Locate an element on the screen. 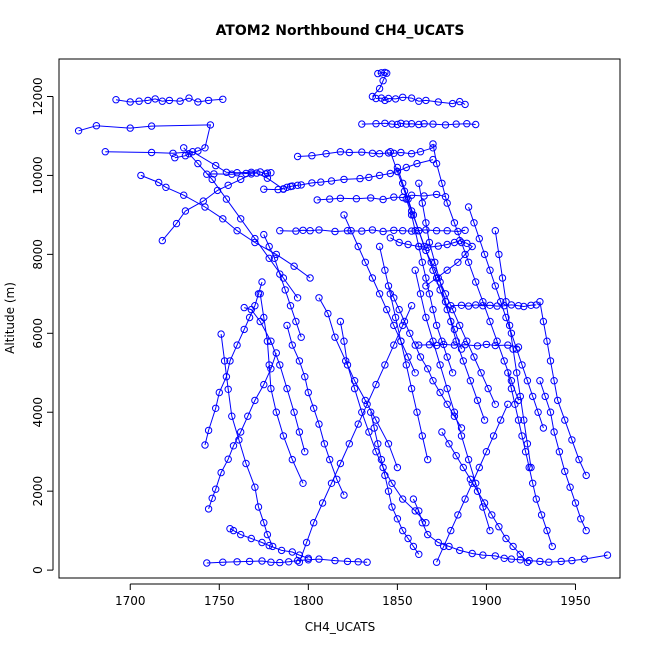  x-tick-label: 1800 is located at coordinates (308, 601).